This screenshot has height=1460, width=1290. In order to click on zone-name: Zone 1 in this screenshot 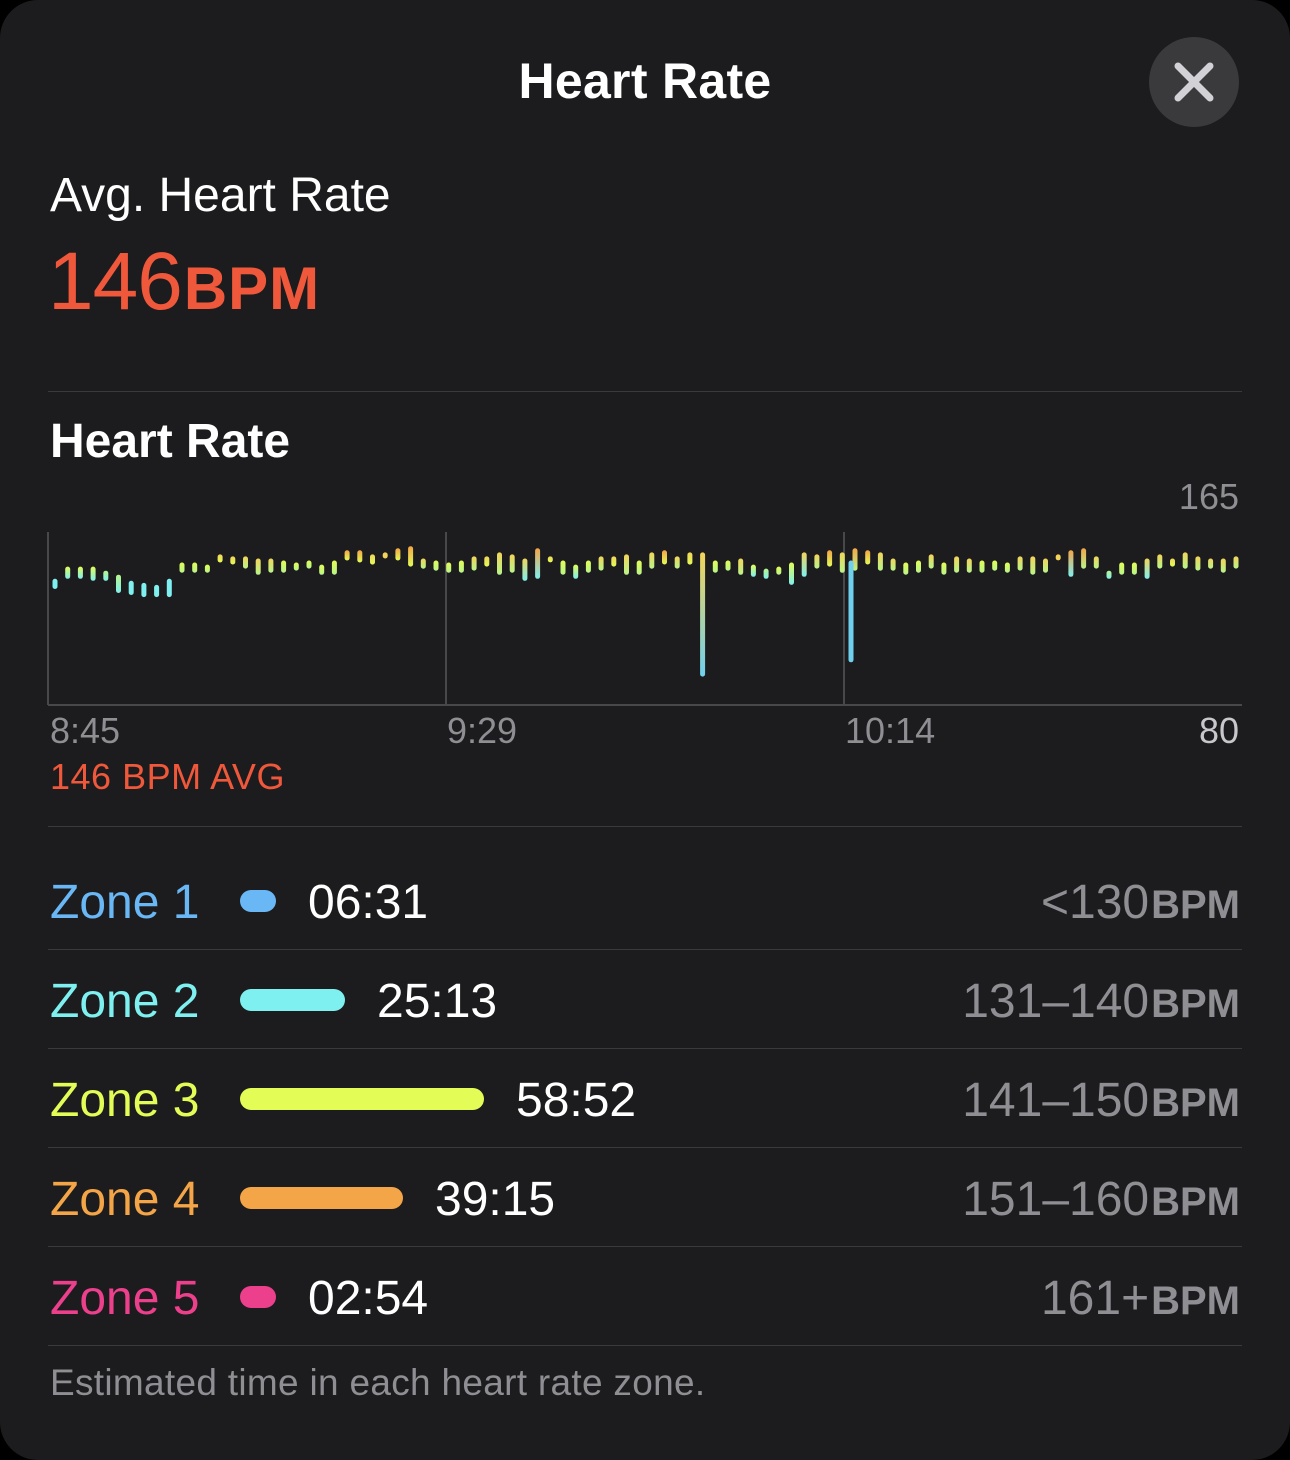, I will do `click(125, 902)`.